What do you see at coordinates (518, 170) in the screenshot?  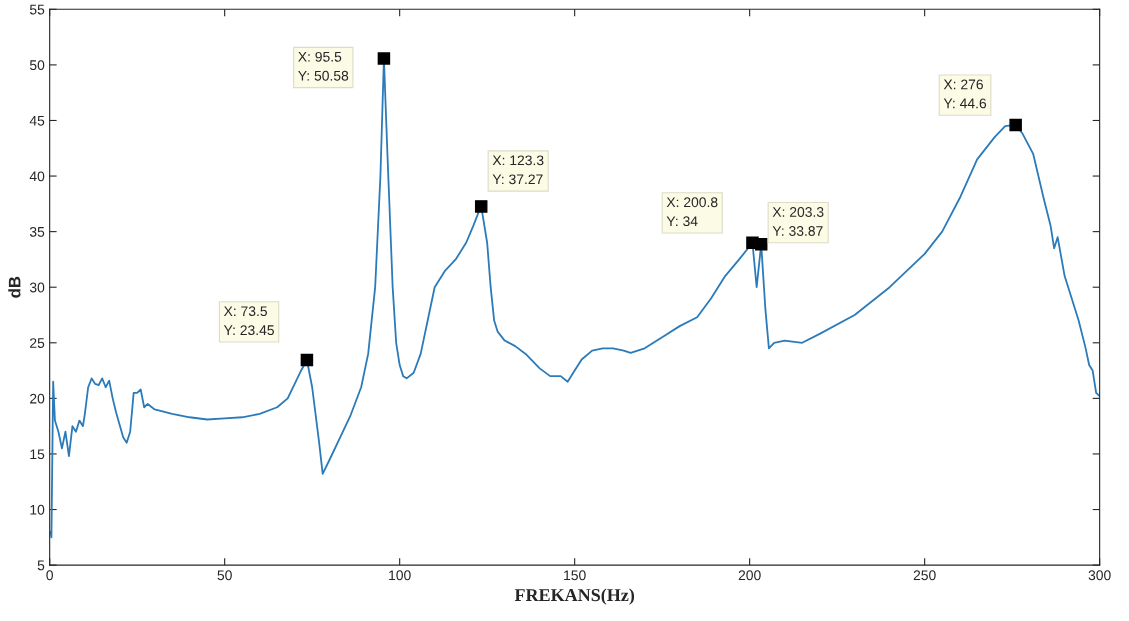 I see `annotation: X: 123.3 Y: 37.27` at bounding box center [518, 170].